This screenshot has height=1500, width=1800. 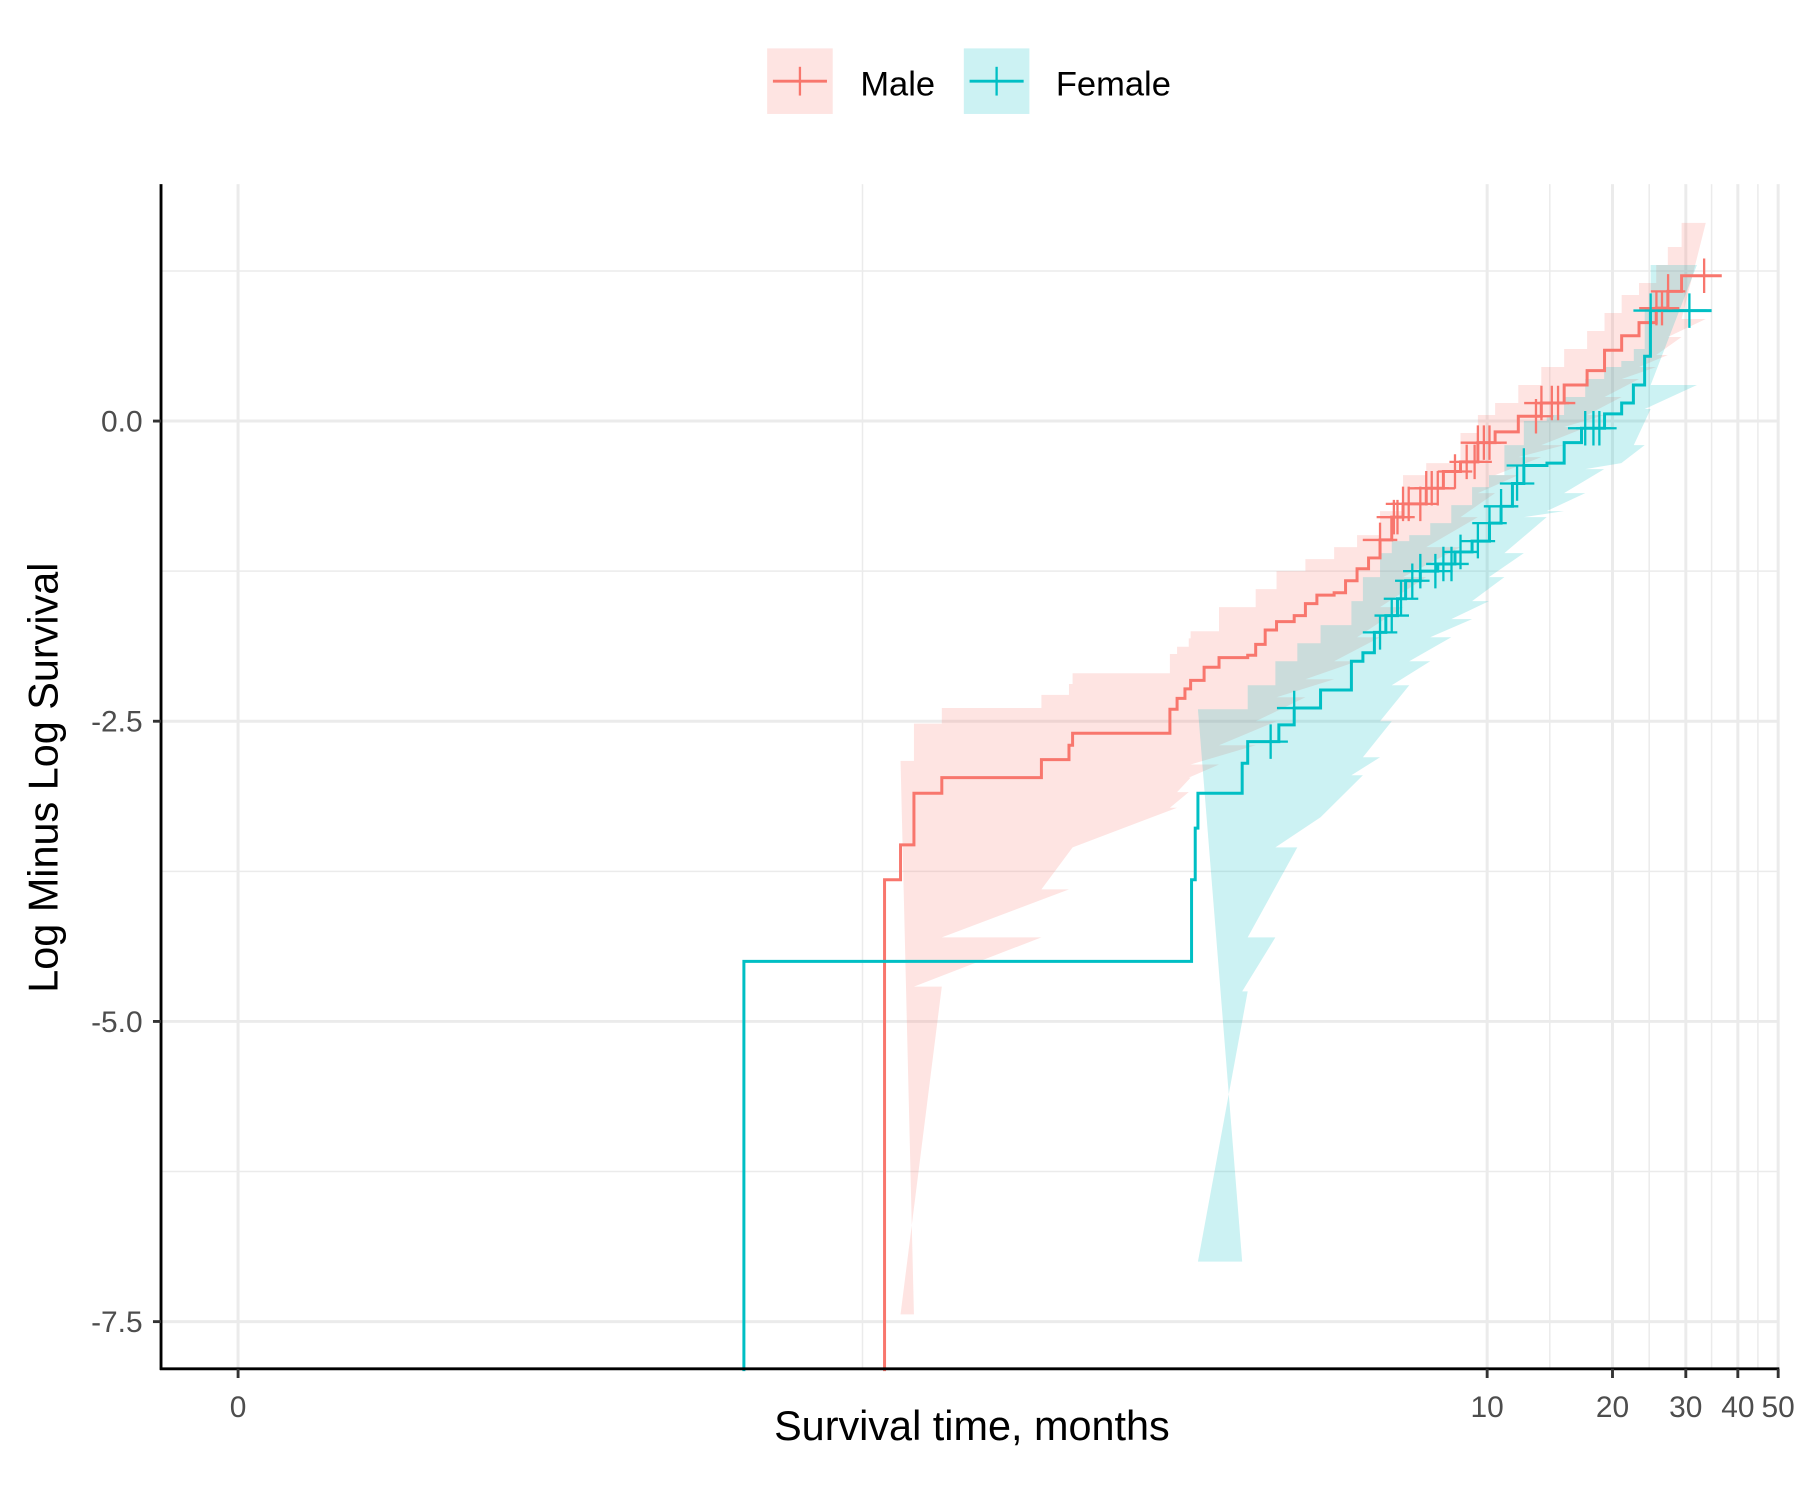 What do you see at coordinates (1778, 1407) in the screenshot?
I see `x-tick-label: 50` at bounding box center [1778, 1407].